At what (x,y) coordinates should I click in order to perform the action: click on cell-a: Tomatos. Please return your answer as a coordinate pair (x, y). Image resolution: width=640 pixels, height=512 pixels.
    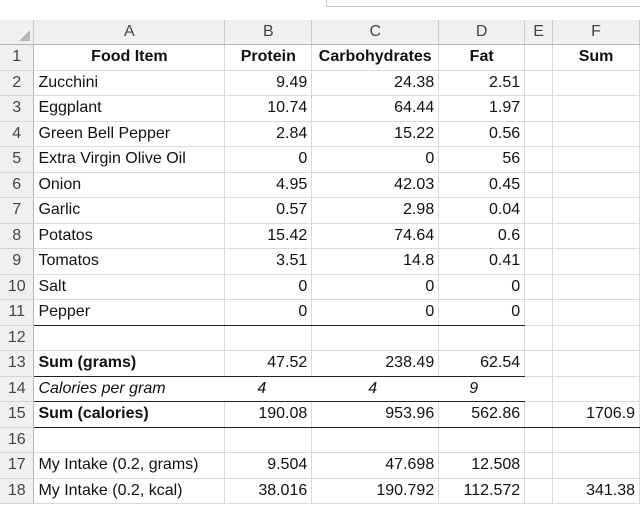
    Looking at the image, I should click on (129, 261).